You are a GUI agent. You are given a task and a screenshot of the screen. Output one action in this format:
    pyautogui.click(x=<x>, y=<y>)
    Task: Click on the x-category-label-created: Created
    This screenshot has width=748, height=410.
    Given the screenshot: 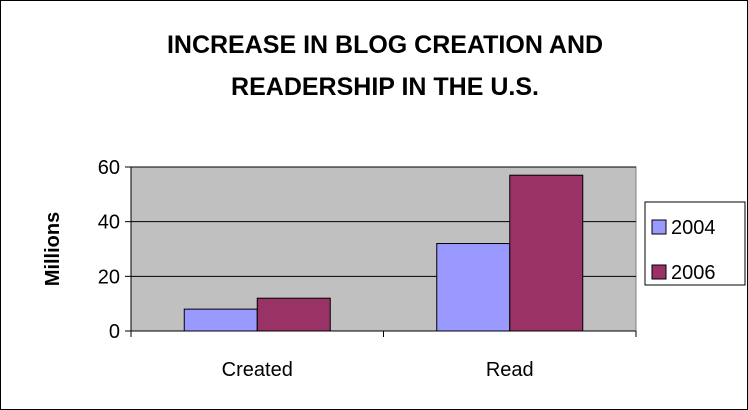 What is the action you would take?
    pyautogui.click(x=257, y=370)
    